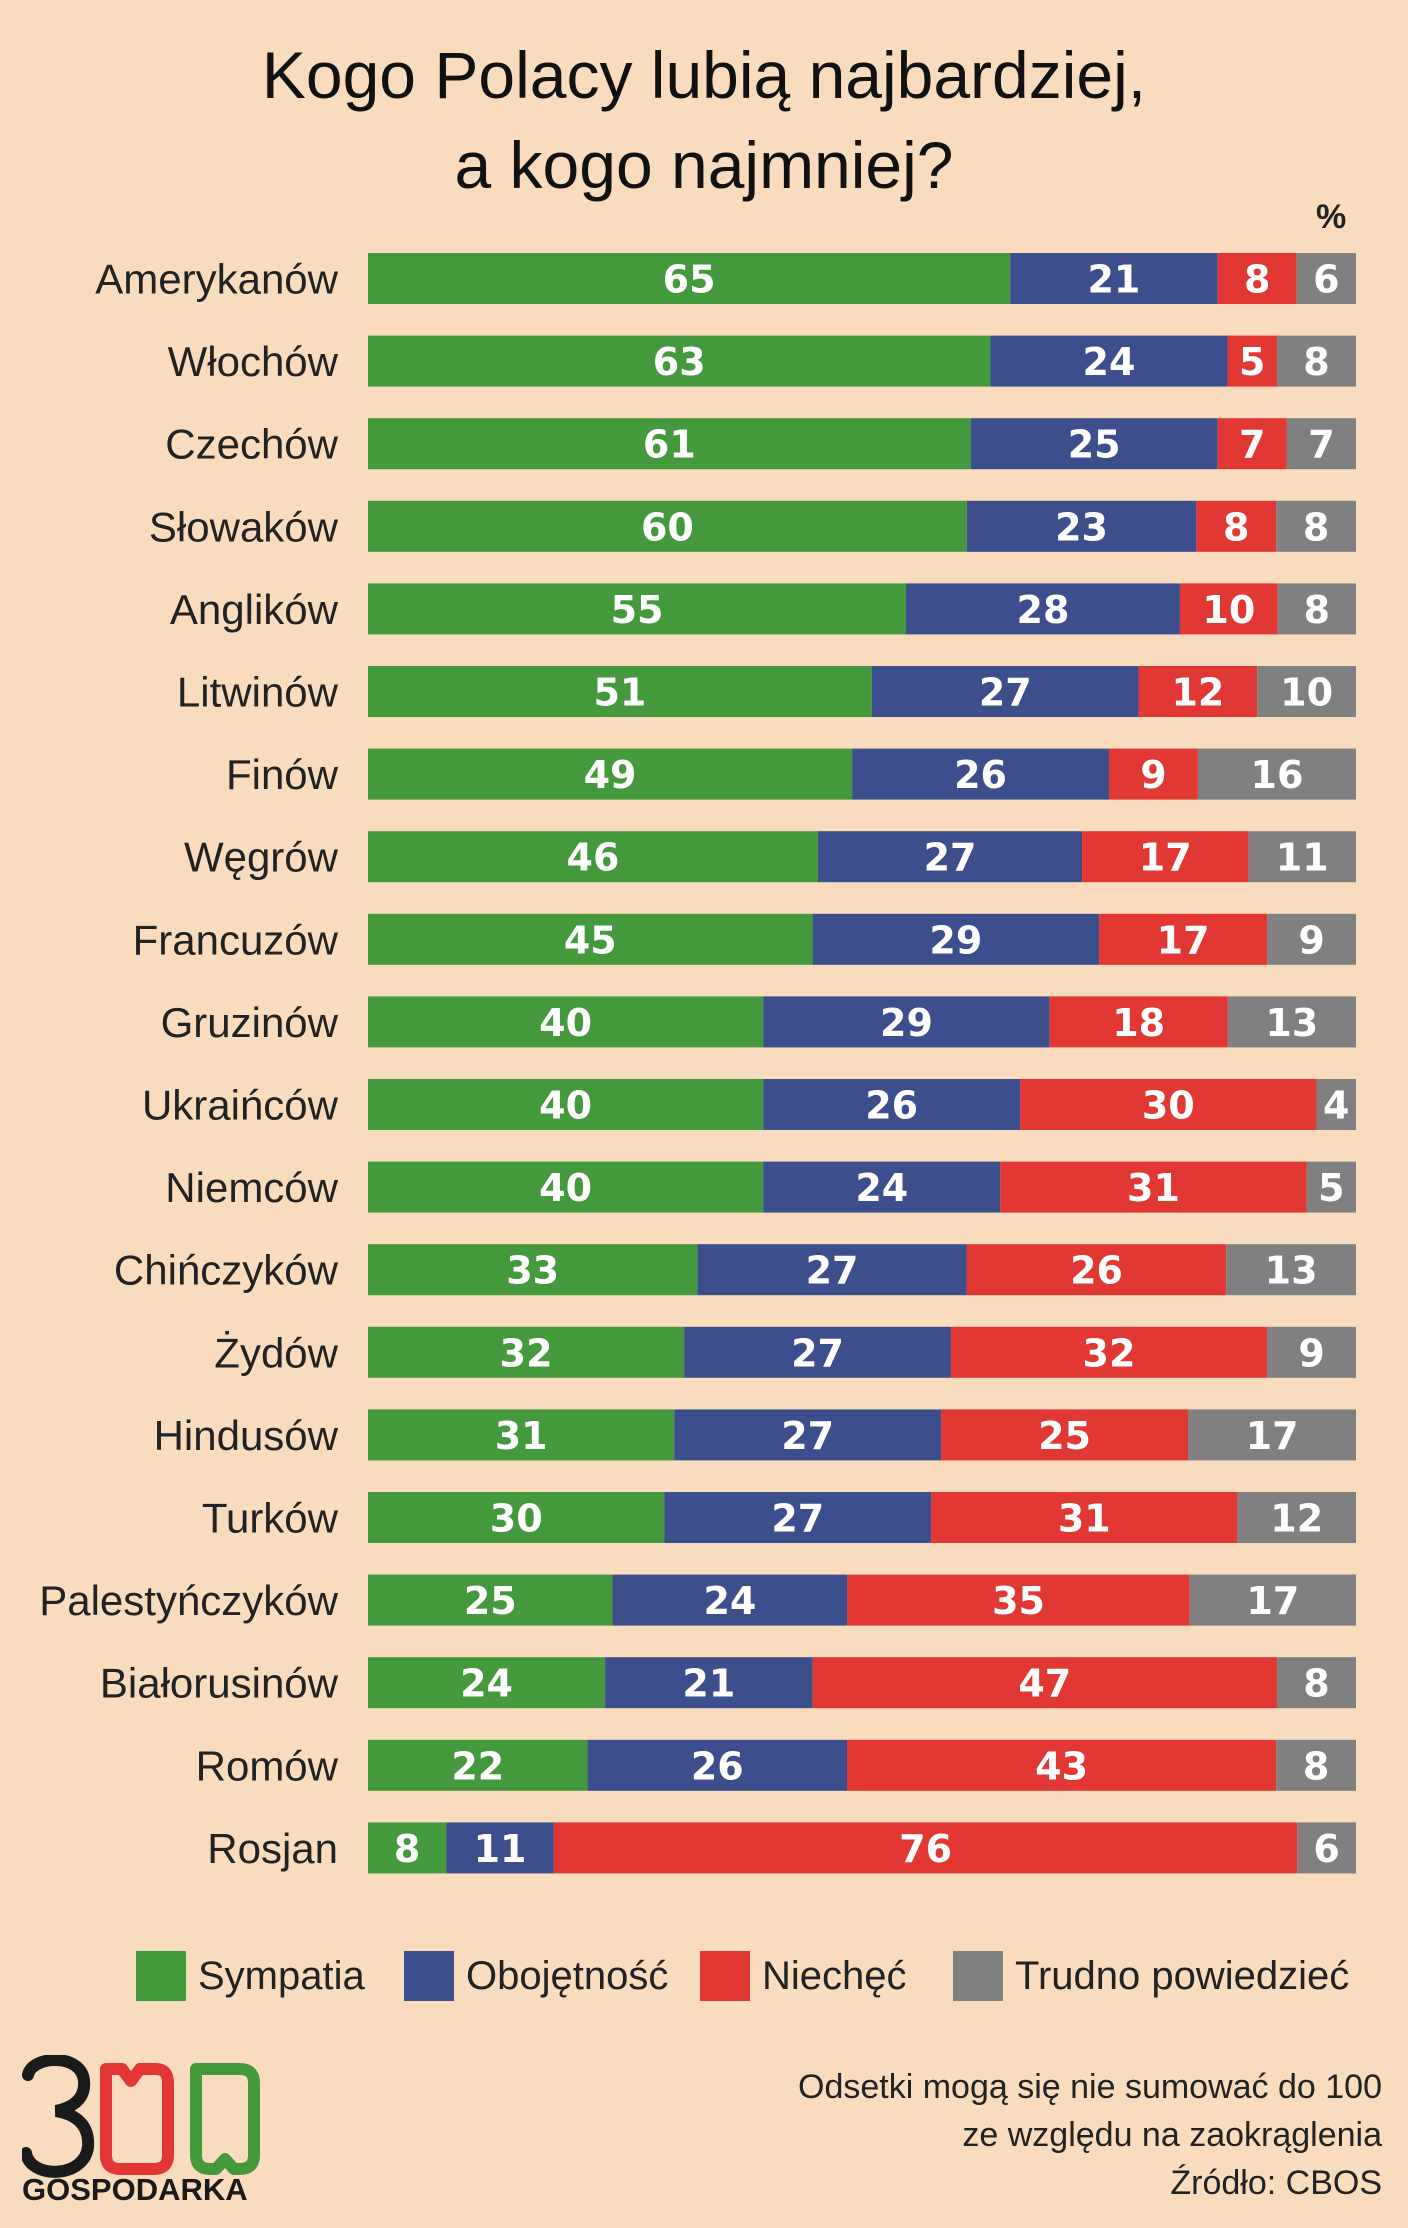  I want to click on category-label: Ukraińców, so click(240, 1105).